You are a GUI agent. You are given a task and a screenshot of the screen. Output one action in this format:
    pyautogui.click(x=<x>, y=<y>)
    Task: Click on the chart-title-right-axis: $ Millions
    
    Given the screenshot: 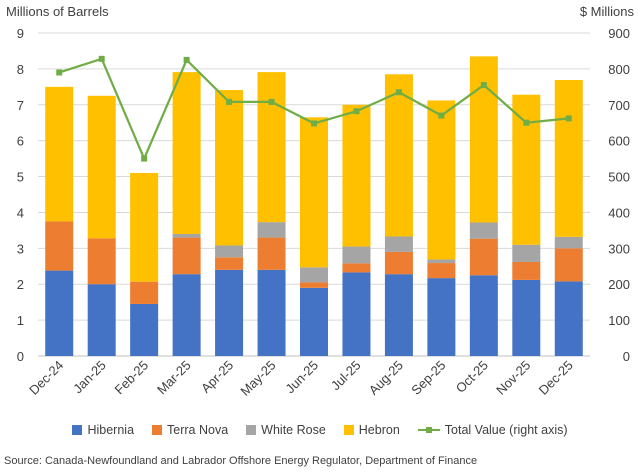 What is the action you would take?
    pyautogui.click(x=606, y=11)
    